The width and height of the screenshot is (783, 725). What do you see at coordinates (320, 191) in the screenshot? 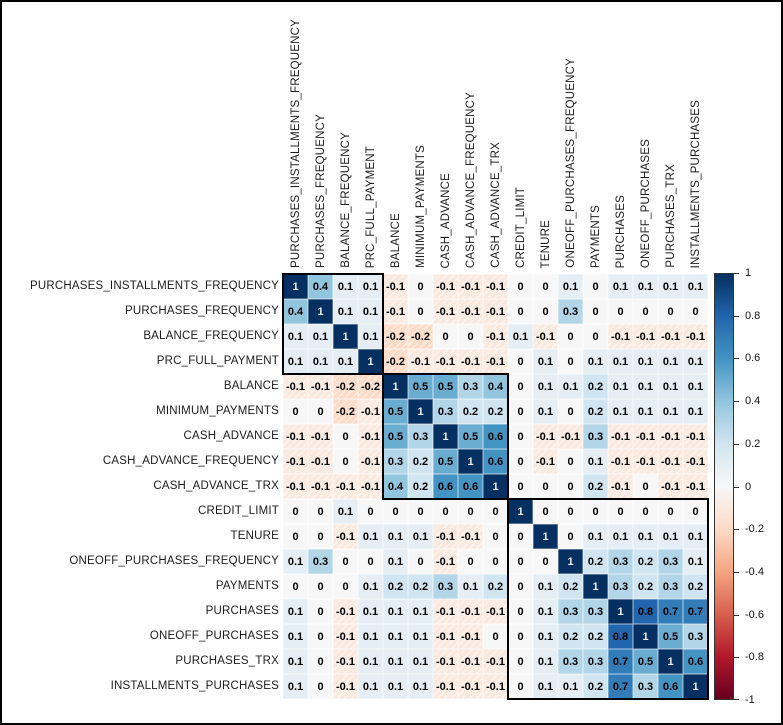
I see `col-label-text: PURCHASES_FREQUENCY` at bounding box center [320, 191].